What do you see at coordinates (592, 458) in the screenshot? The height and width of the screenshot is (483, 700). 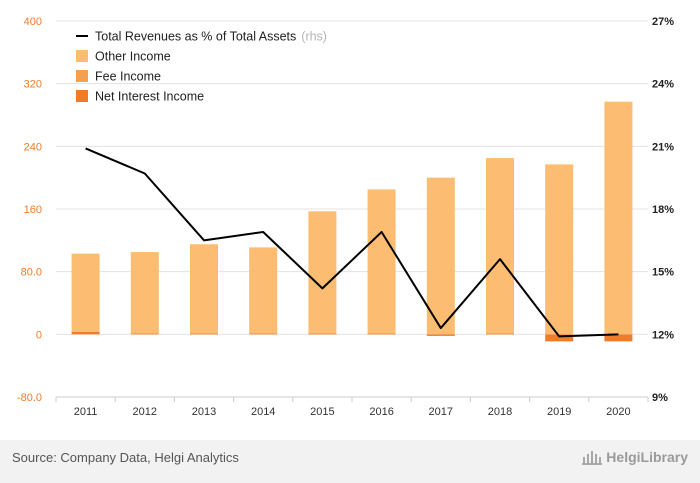 I see `building-icon` at bounding box center [592, 458].